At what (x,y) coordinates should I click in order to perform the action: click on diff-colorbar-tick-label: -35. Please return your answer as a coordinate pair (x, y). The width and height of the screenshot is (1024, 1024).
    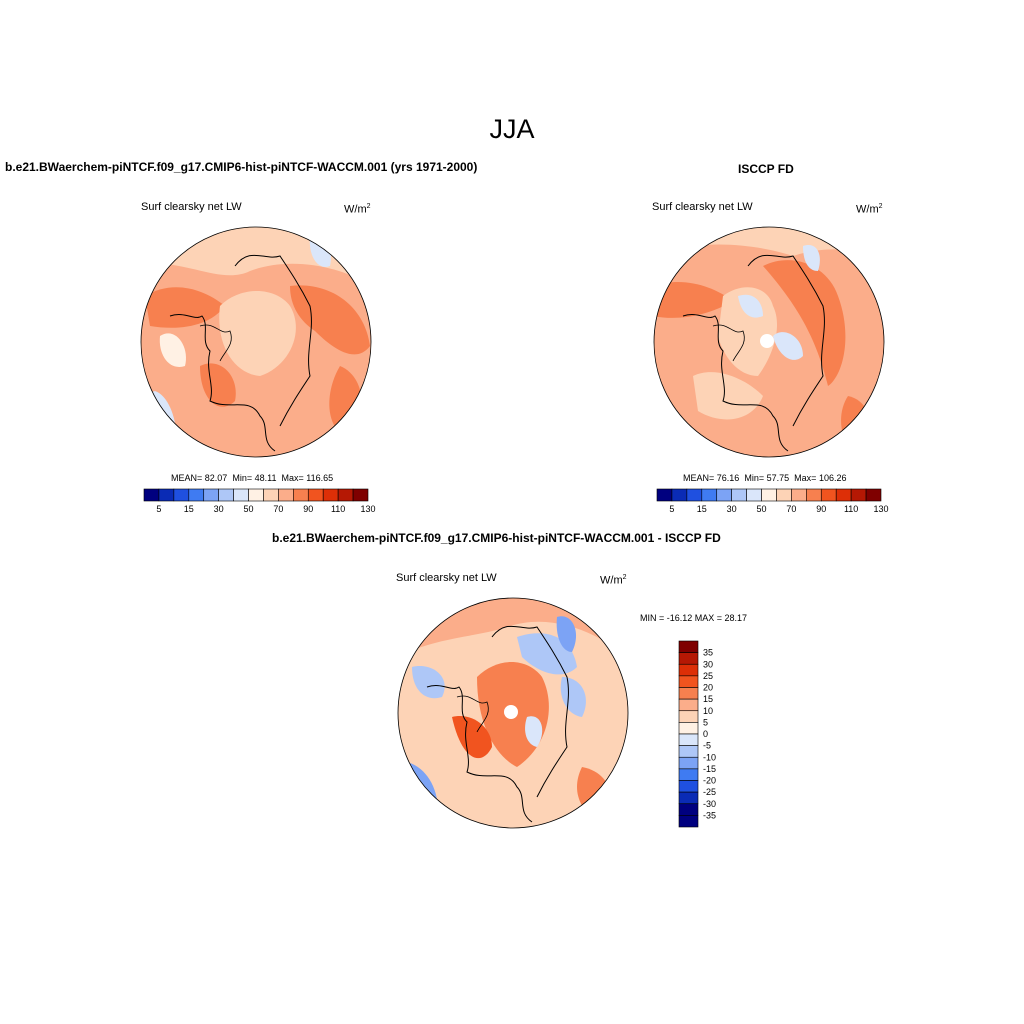
    Looking at the image, I should click on (709, 815).